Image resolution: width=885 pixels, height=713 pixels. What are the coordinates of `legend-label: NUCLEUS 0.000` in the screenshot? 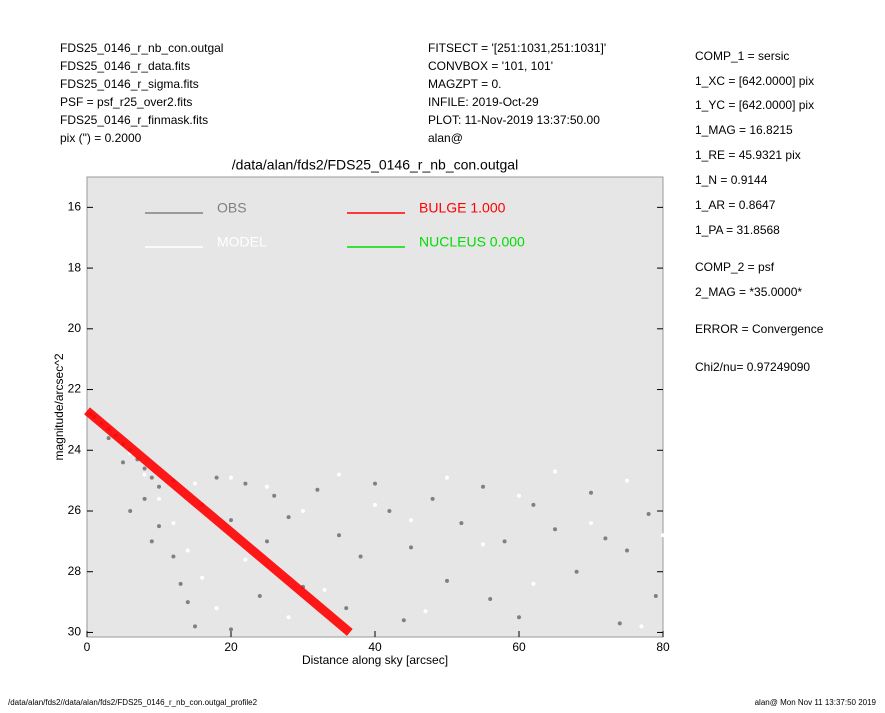 It's located at (472, 242).